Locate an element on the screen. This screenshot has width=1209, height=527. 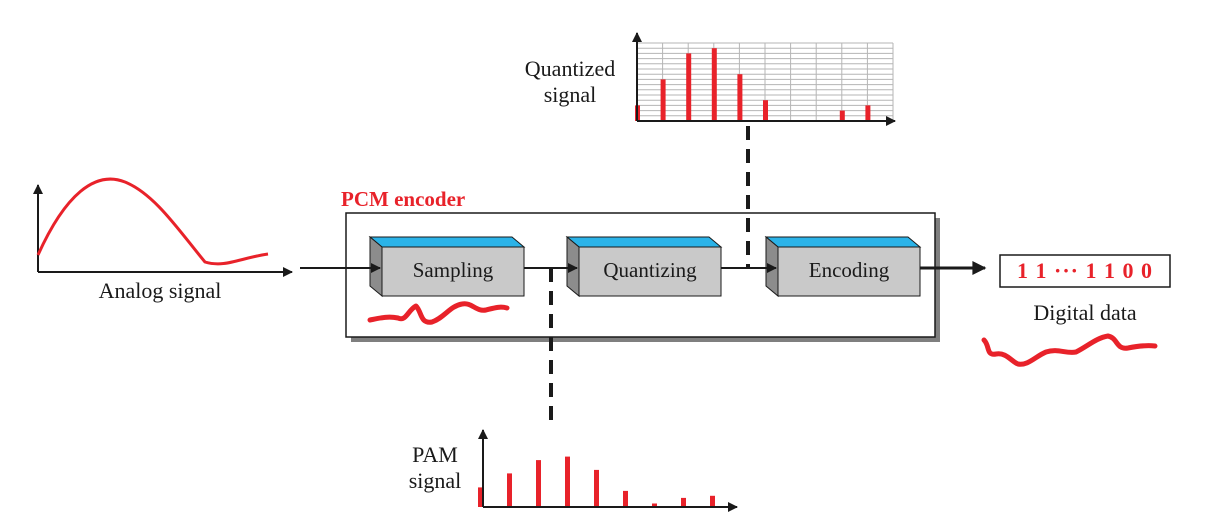
encoding-block is located at coordinates (843, 266).